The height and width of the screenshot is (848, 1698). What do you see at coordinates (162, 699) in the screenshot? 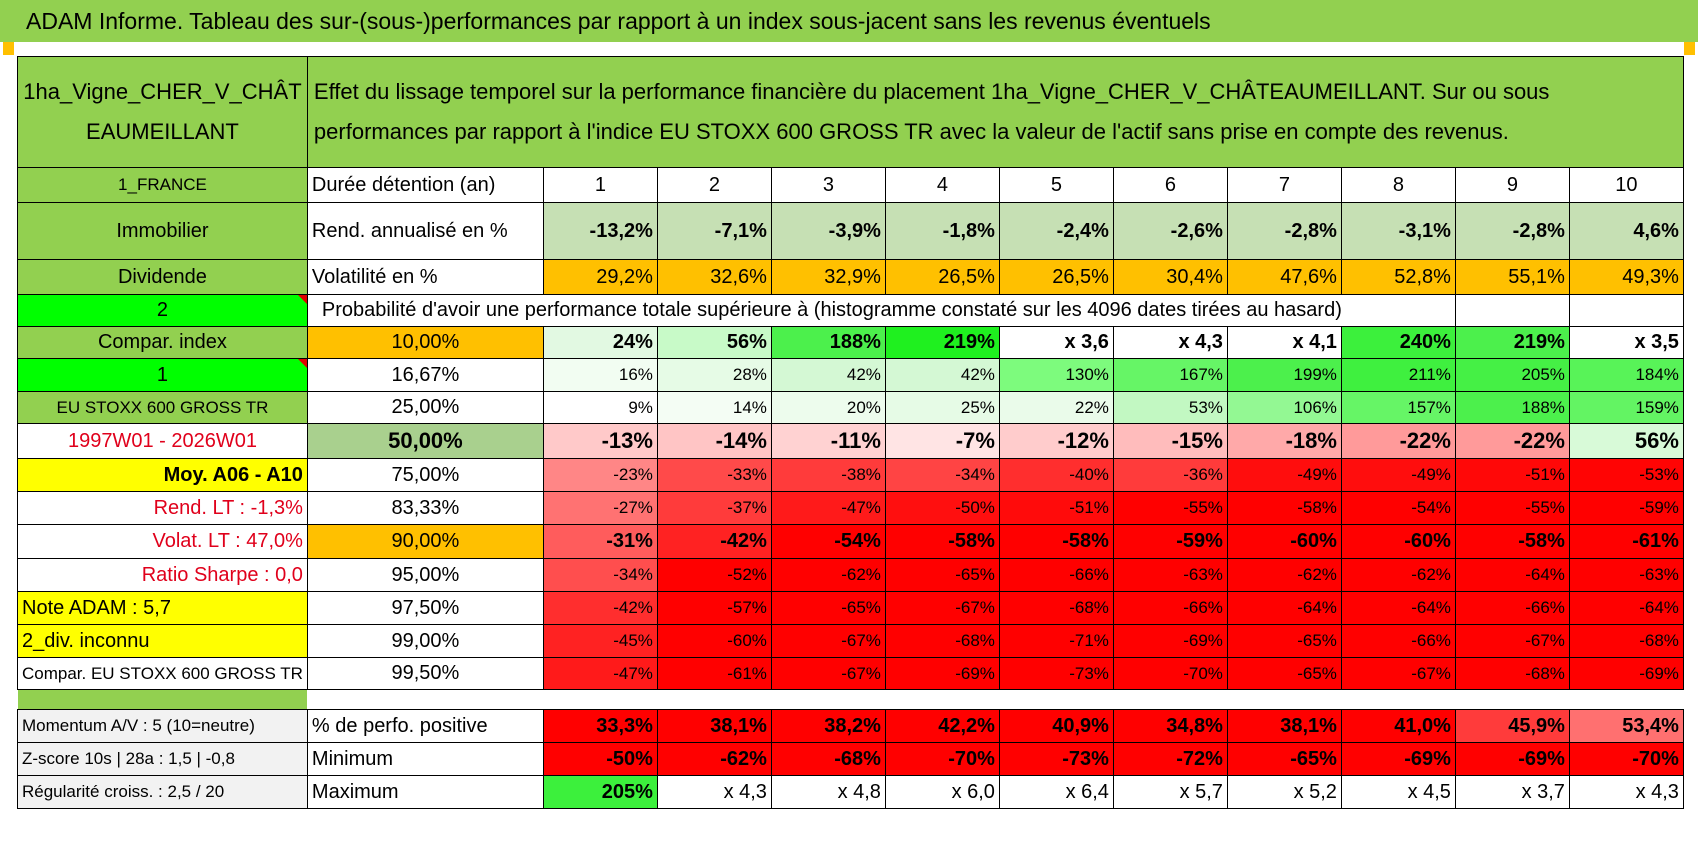
I see `spacer-green-cell` at bounding box center [162, 699].